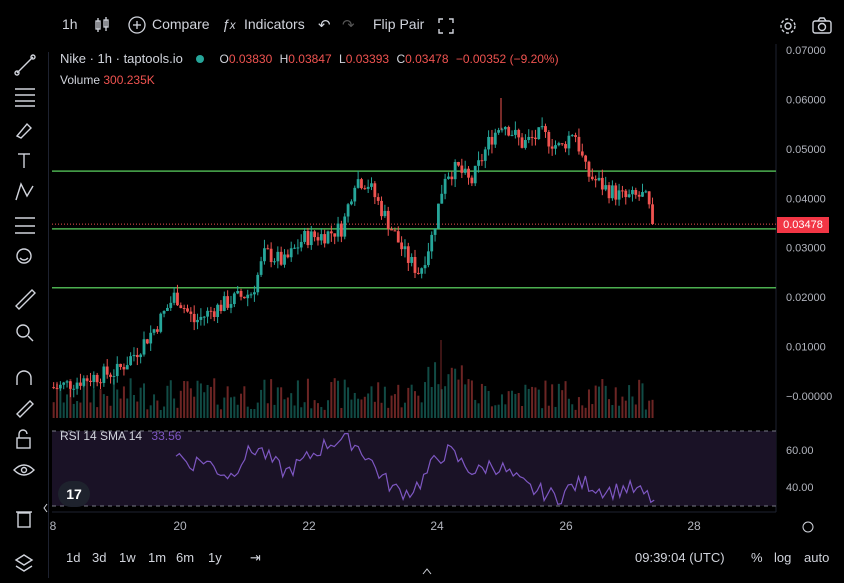 The image size is (844, 583). I want to click on auto-toggle: auto, so click(817, 557).